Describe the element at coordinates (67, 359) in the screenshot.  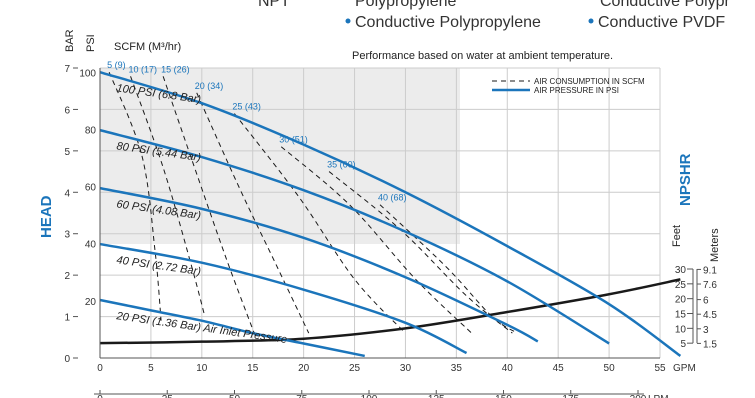
I see `bar-tick-label: 0` at that location.